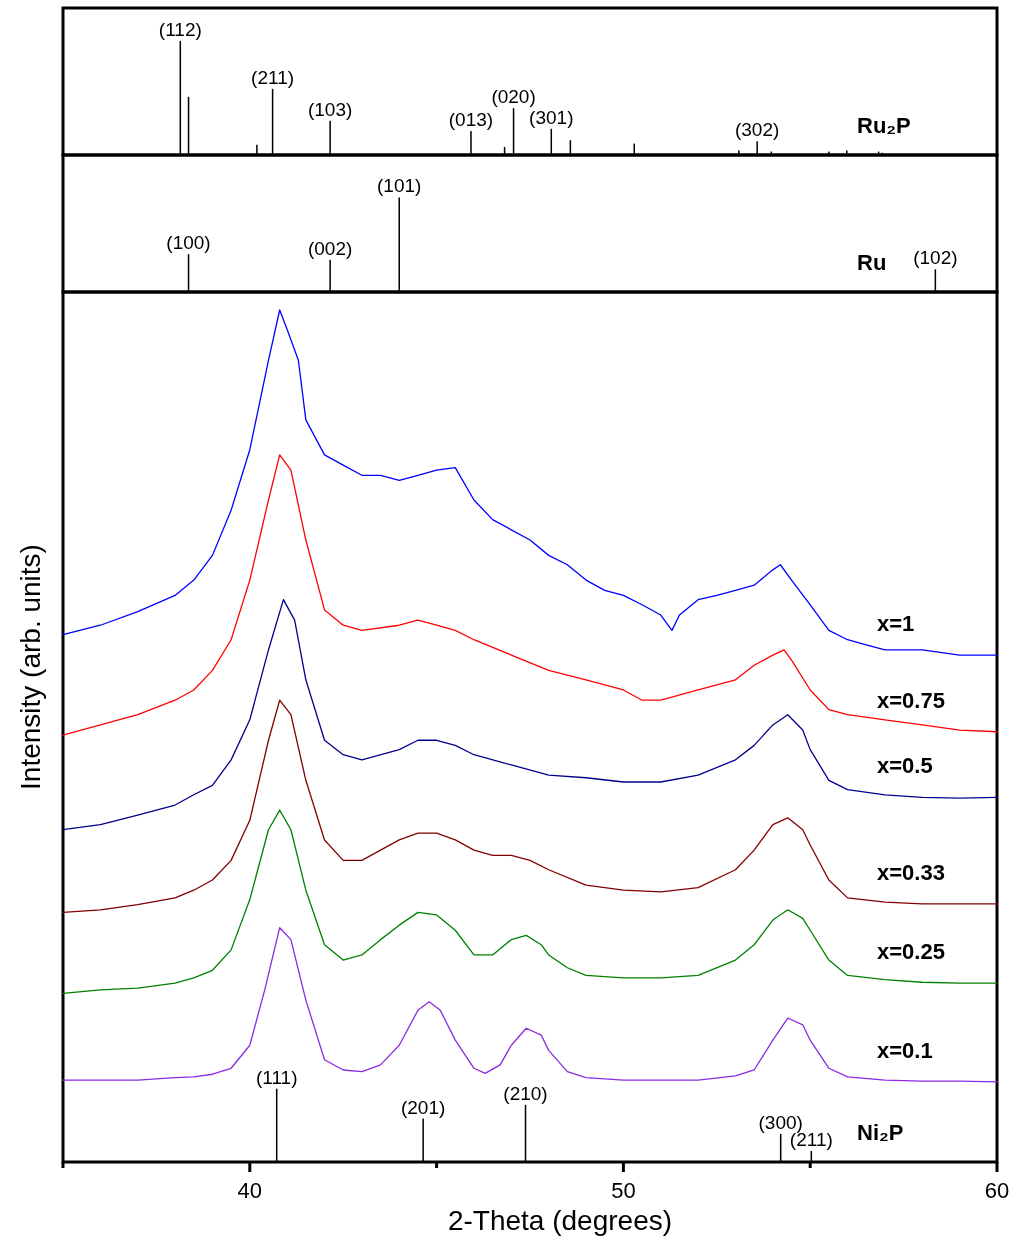  Describe the element at coordinates (471, 120) in the screenshot. I see `annotation: (013)` at that location.